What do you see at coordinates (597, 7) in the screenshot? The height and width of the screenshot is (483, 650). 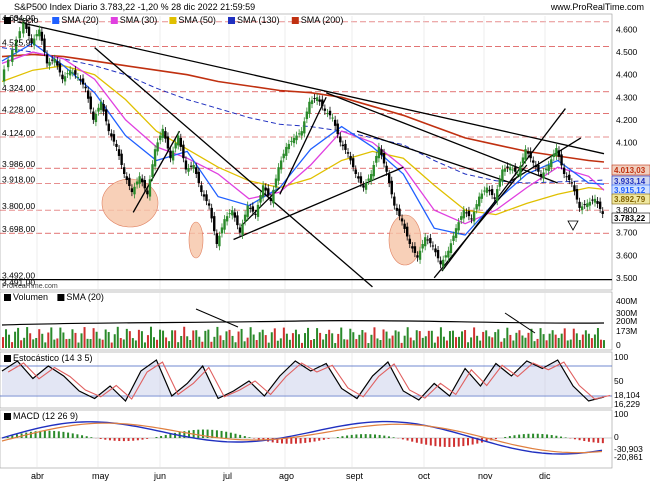 I see `site-url: www.ProRealTime.com` at bounding box center [597, 7].